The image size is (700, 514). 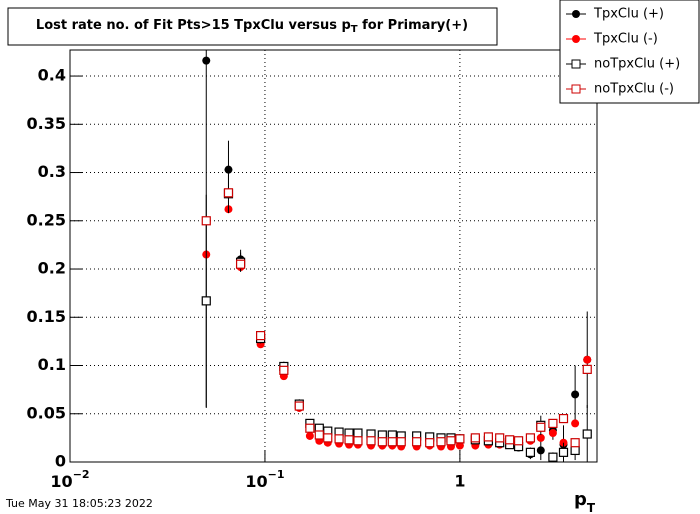 What do you see at coordinates (580, 499) in the screenshot?
I see `x-label-text: p` at bounding box center [580, 499].